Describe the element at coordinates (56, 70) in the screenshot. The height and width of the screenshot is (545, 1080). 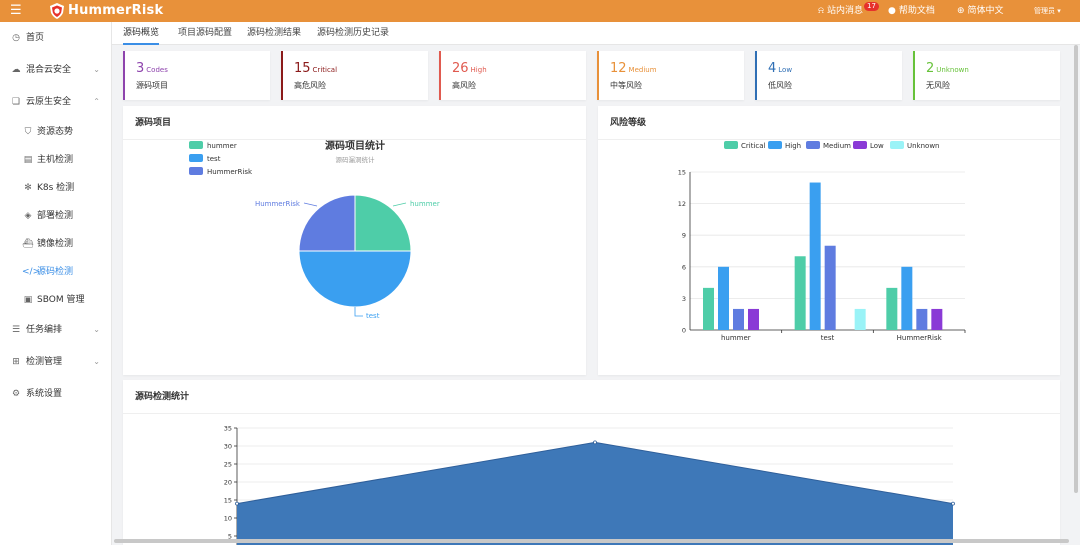
I see `sidebar-item-hybrid-cloud: ☁ 混合云安全 ⌄` at that location.